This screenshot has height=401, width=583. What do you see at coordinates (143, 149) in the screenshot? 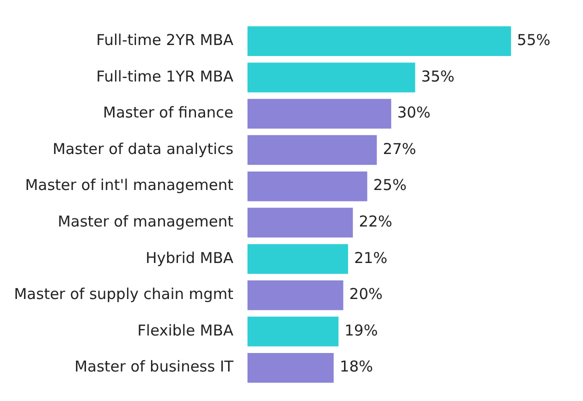
I see `y-tick-label: Master of data analytics` at bounding box center [143, 149].